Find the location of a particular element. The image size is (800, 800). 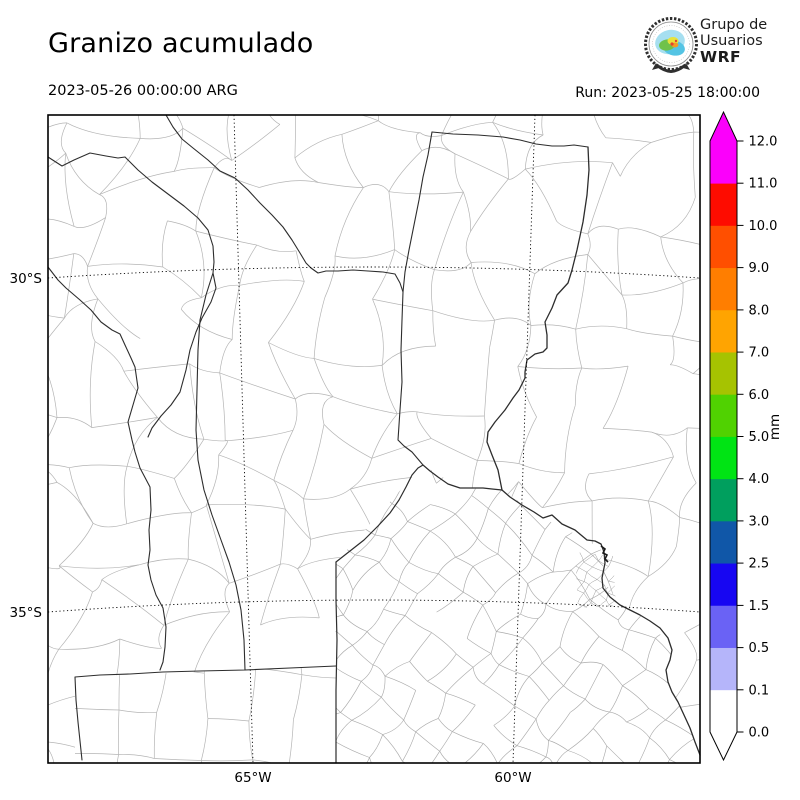

colorbar-tick-label: 0.5 is located at coordinates (759, 648).